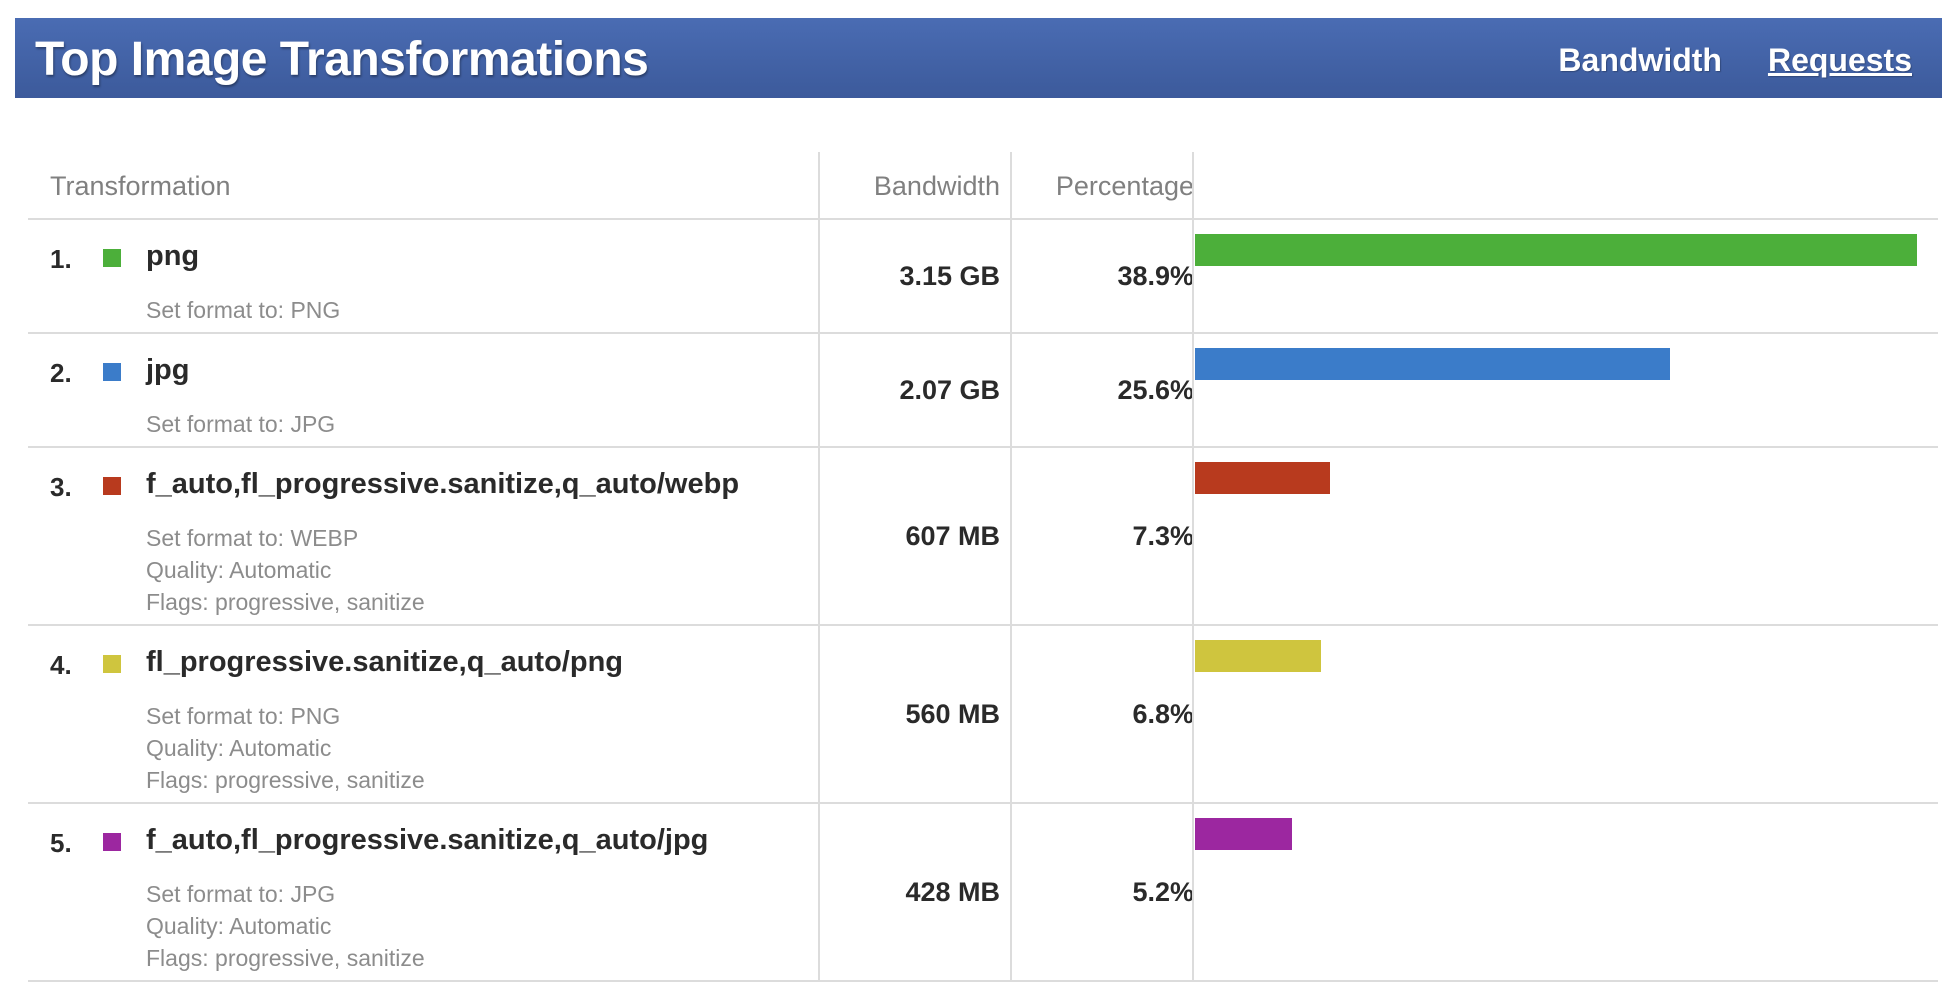 The height and width of the screenshot is (1000, 1952). I want to click on transformation-name: jpg, so click(168, 370).